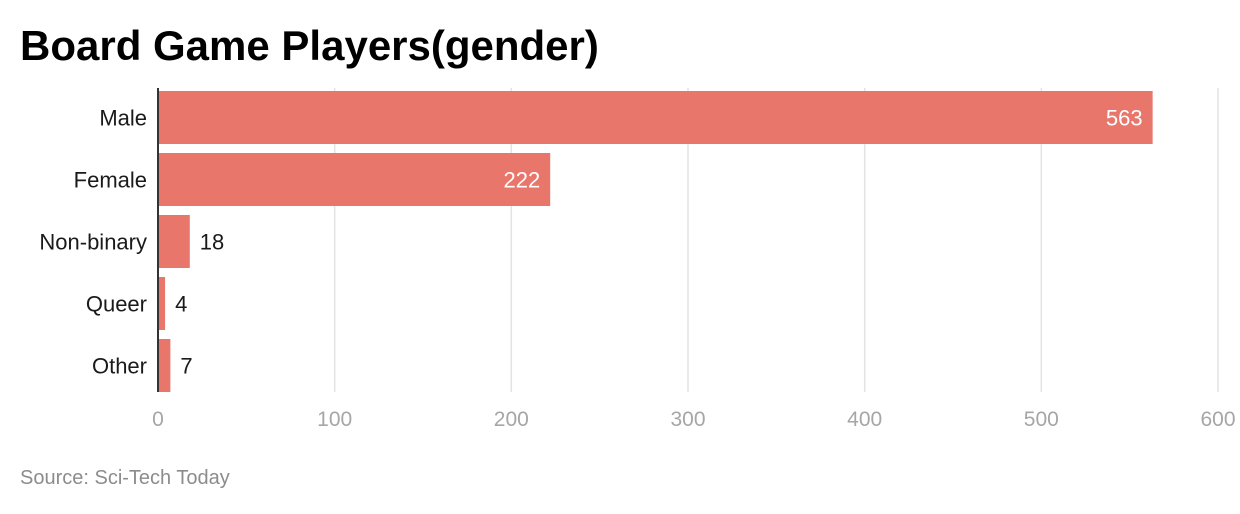 This screenshot has height=514, width=1240. Describe the element at coordinates (511, 419) in the screenshot. I see `x-tick-label: 200` at that location.